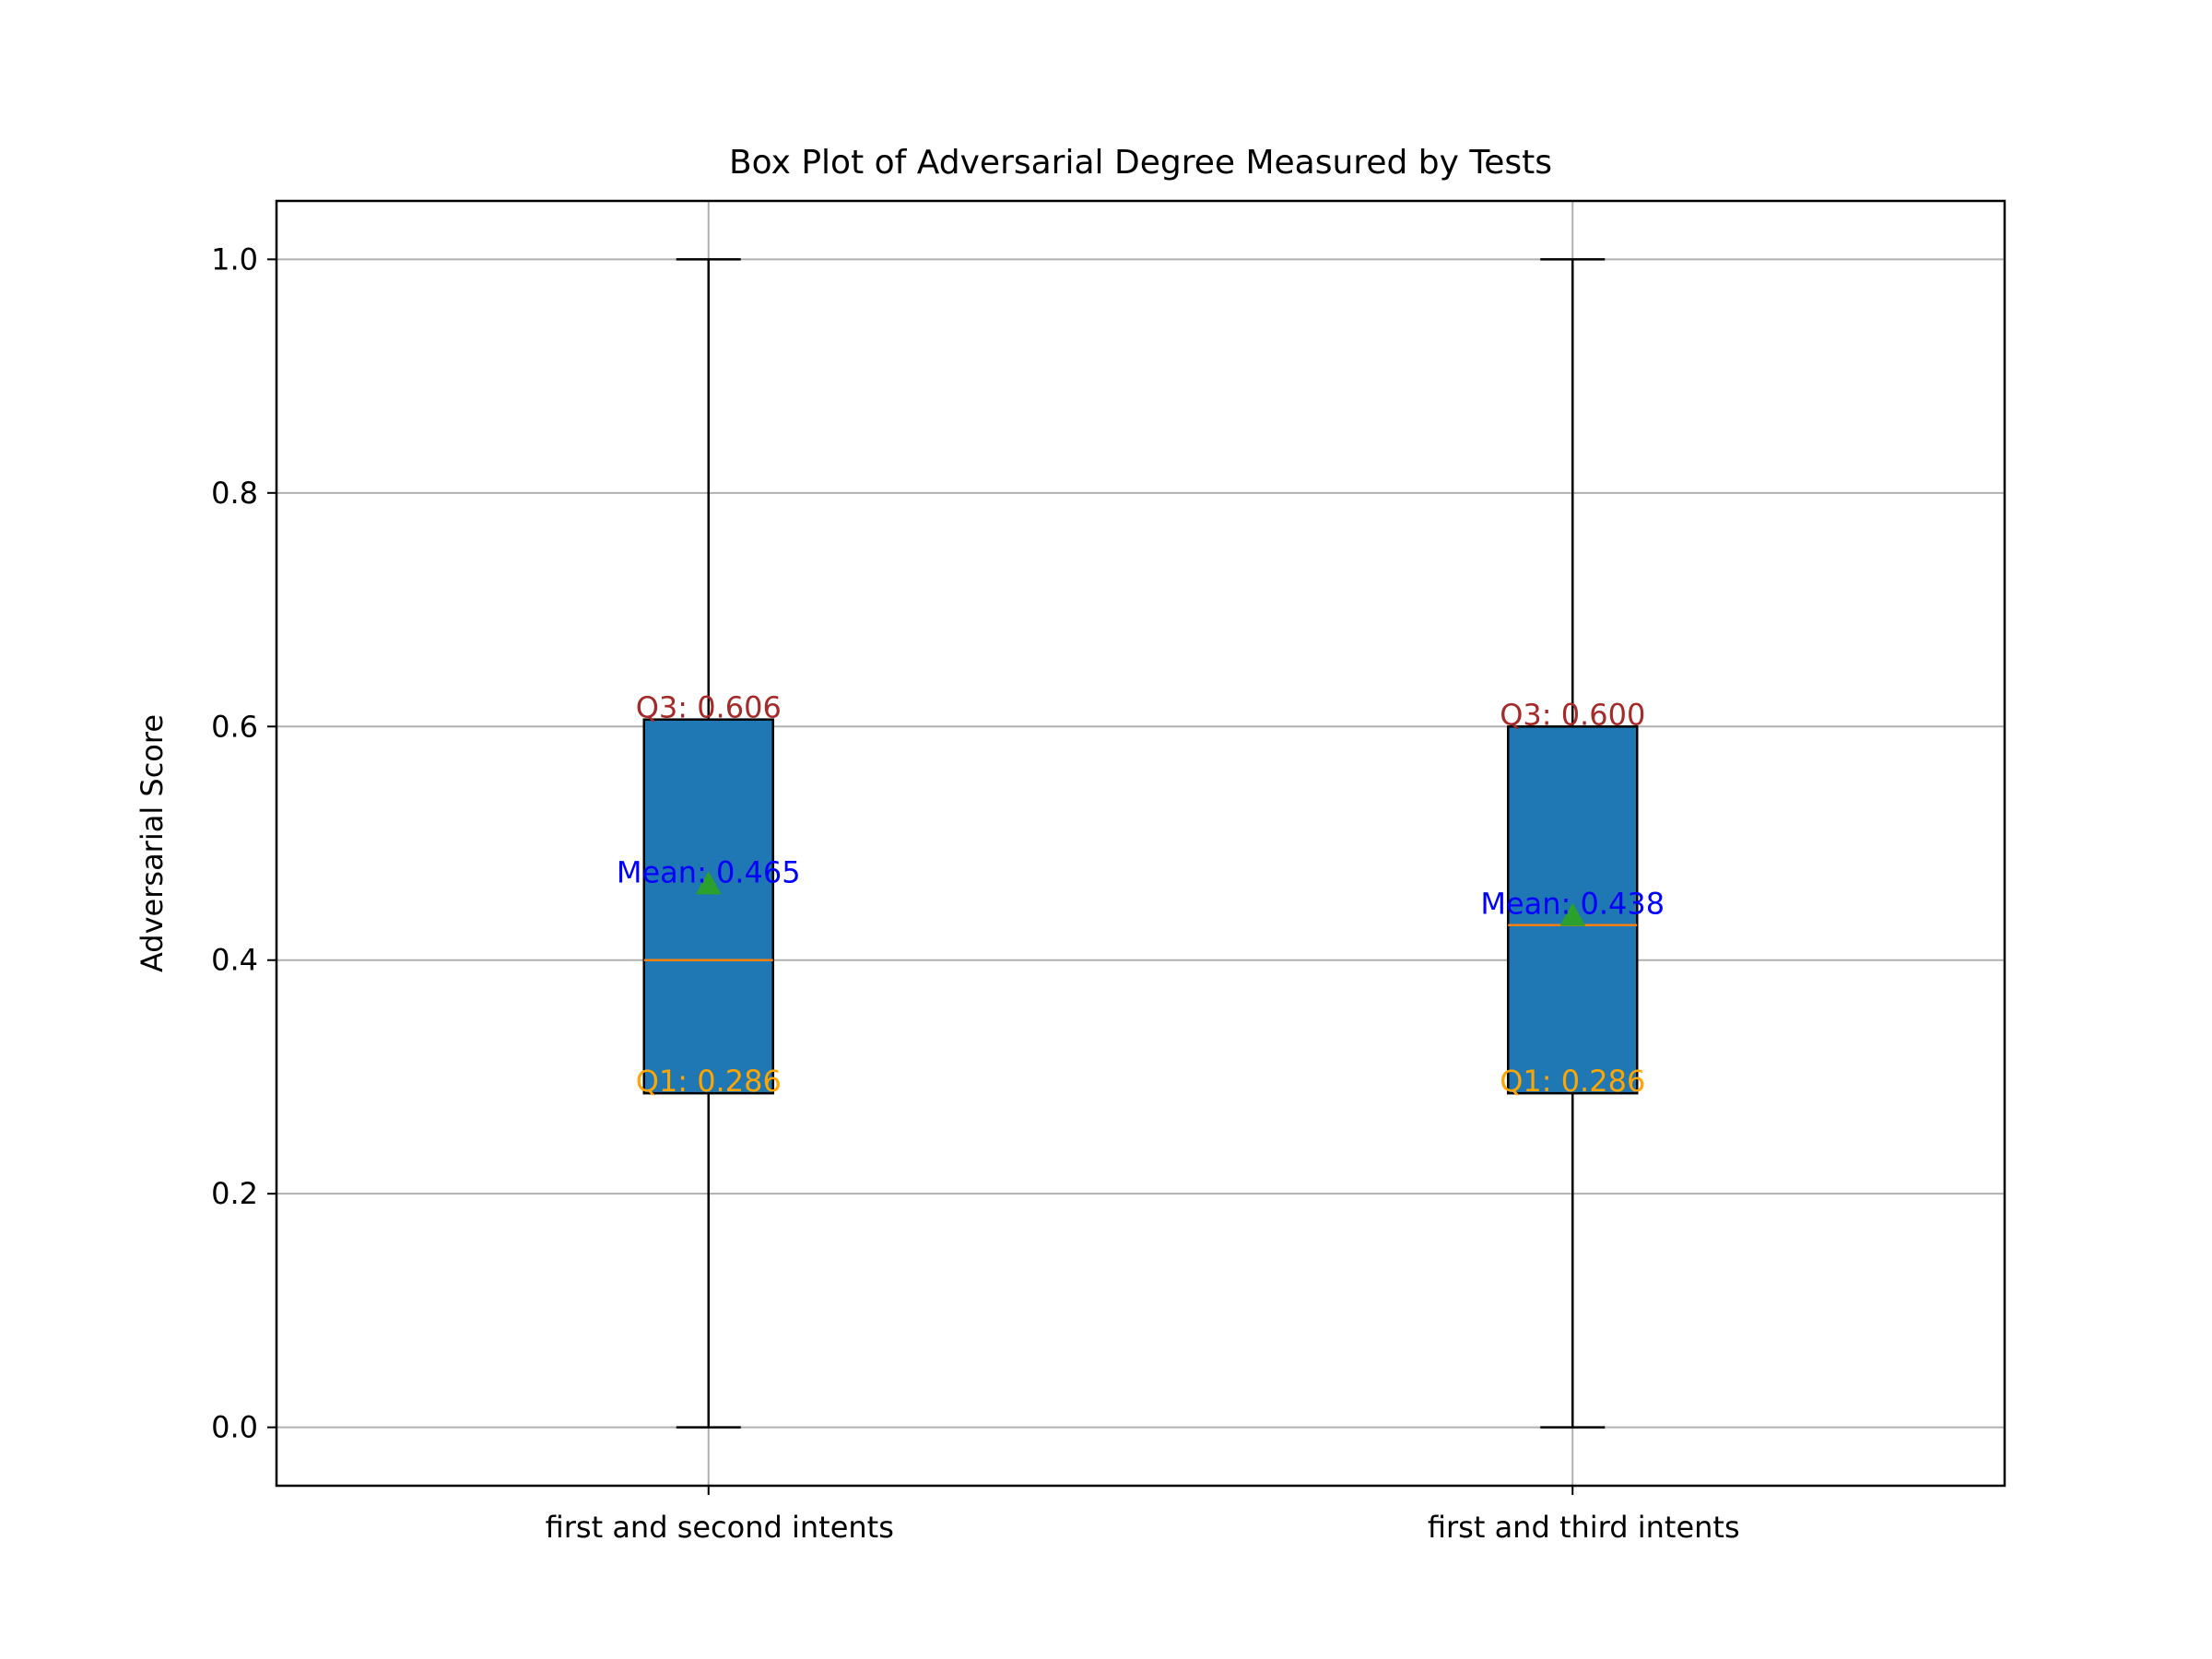 The image size is (2212, 1659). Describe the element at coordinates (234, 726) in the screenshot. I see `y-tick-label: 0.6` at that location.